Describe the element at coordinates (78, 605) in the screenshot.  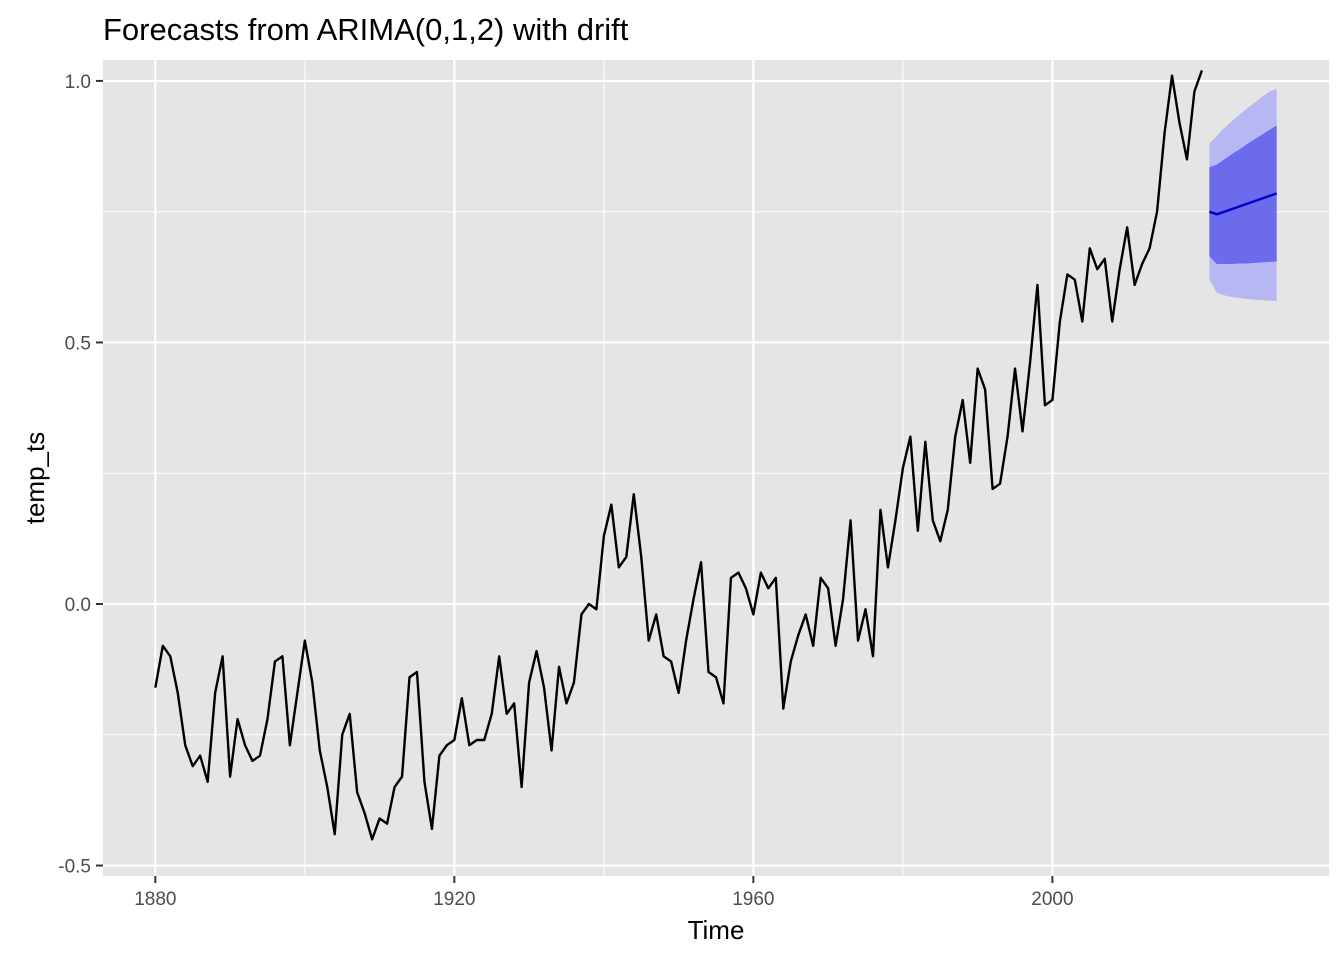
I see `y-tick-label: 0.0` at that location.